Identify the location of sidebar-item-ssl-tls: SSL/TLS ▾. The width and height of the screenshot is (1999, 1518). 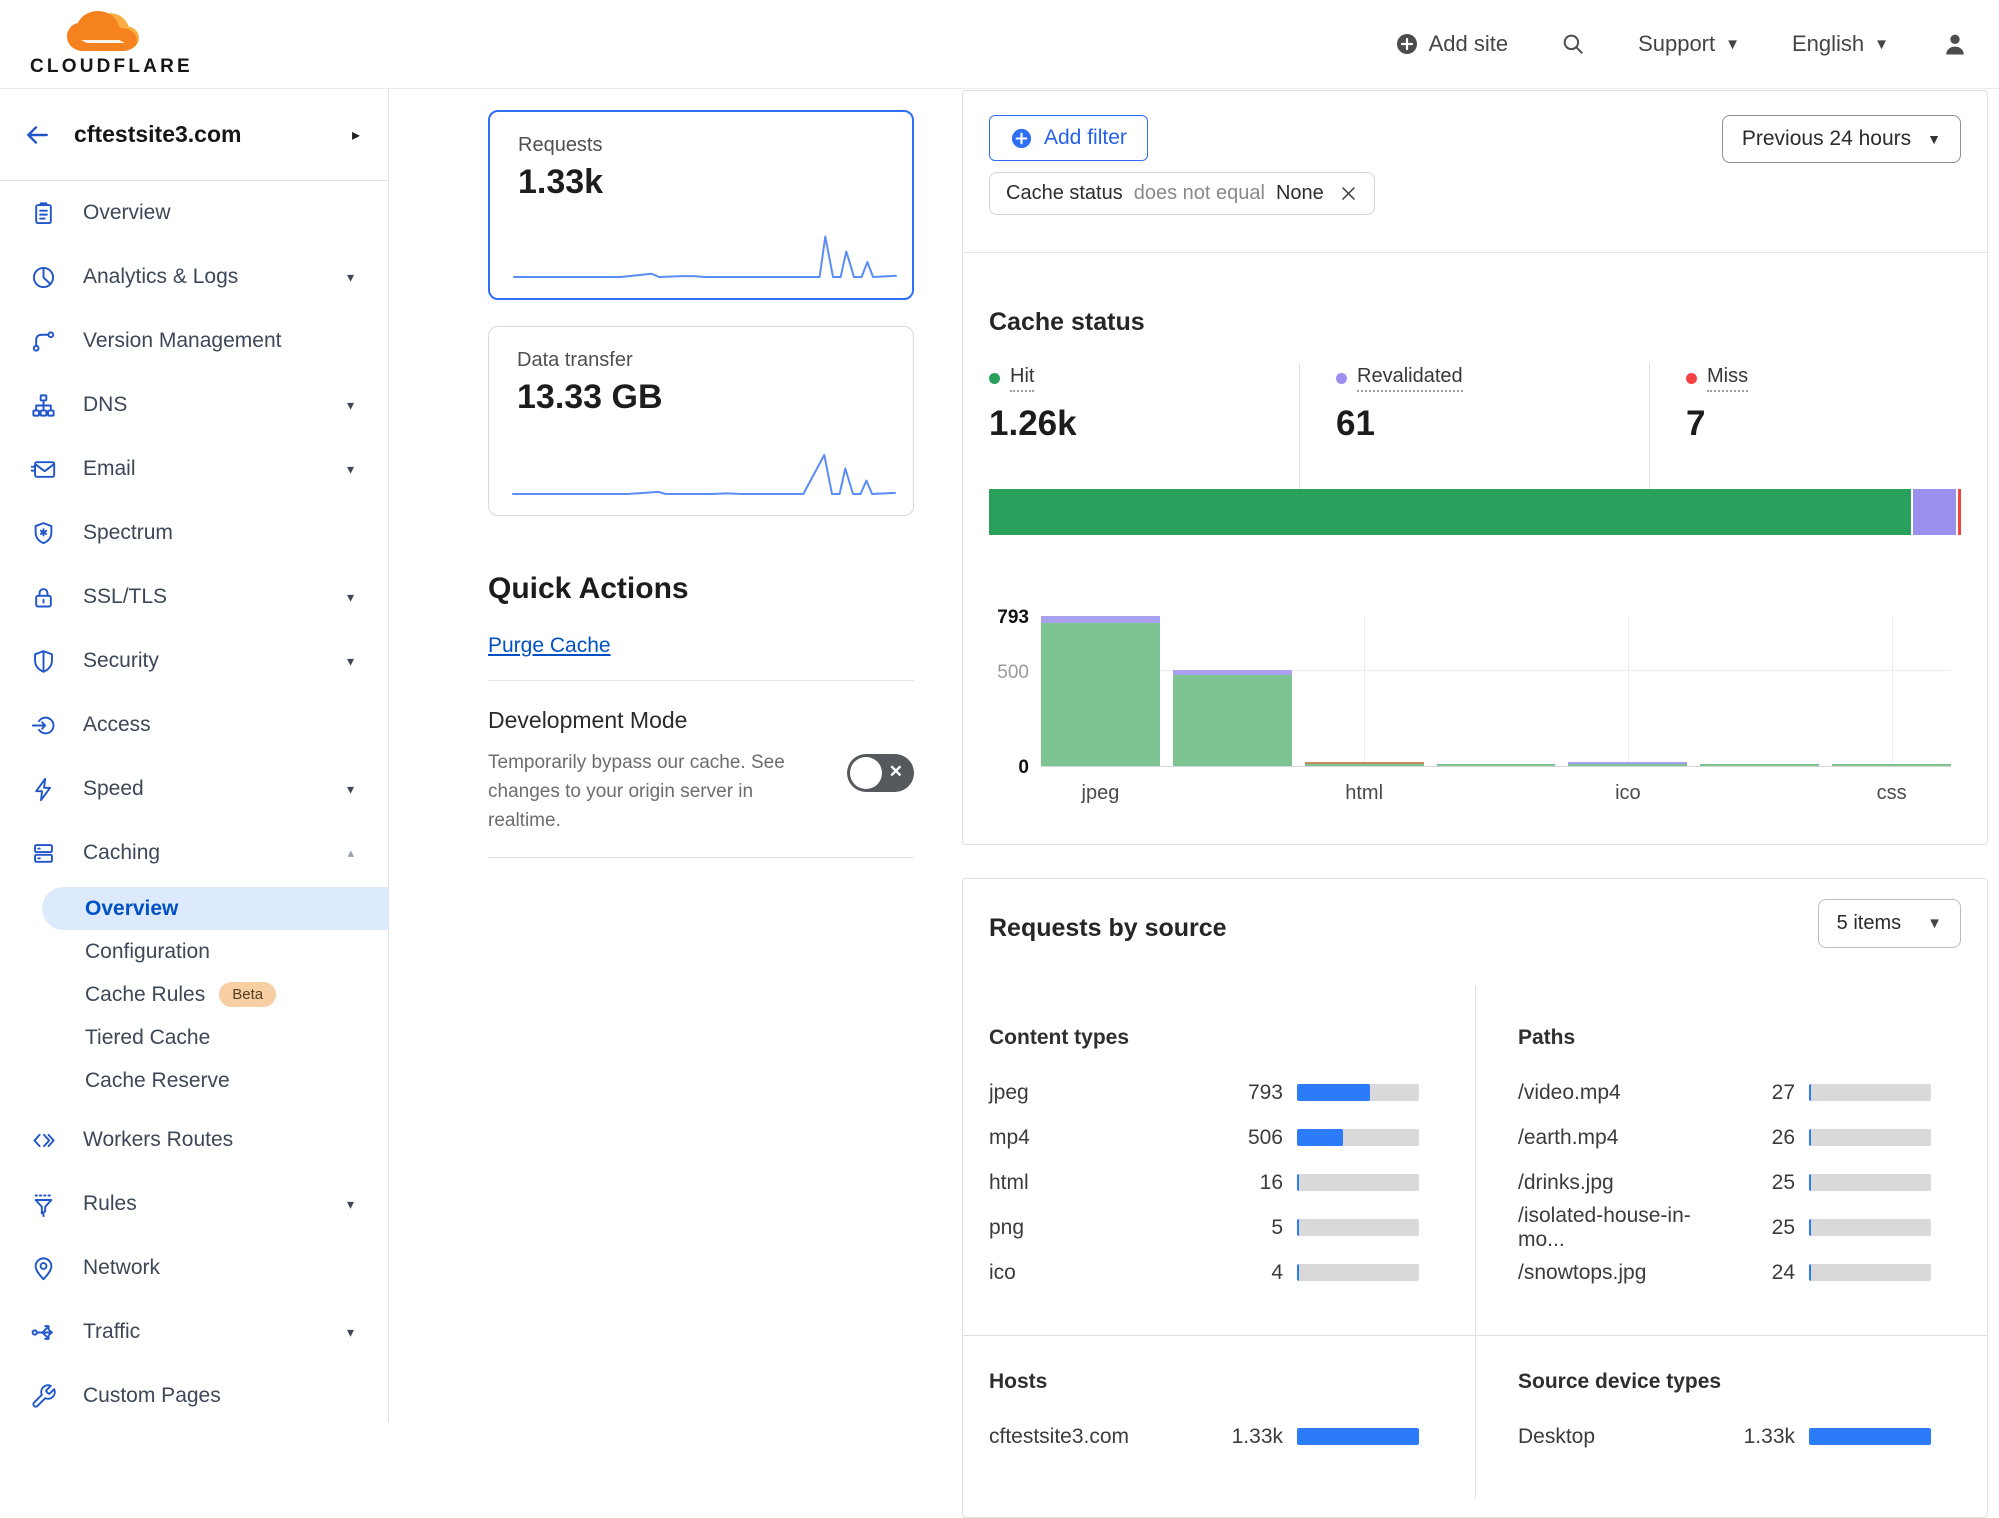
(194, 597).